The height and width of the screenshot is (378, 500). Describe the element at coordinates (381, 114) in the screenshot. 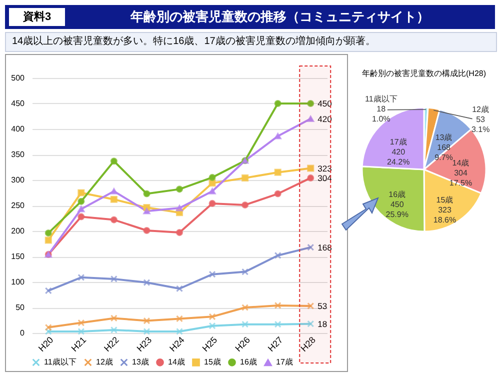

I see `data-label: 18 1.0%` at that location.